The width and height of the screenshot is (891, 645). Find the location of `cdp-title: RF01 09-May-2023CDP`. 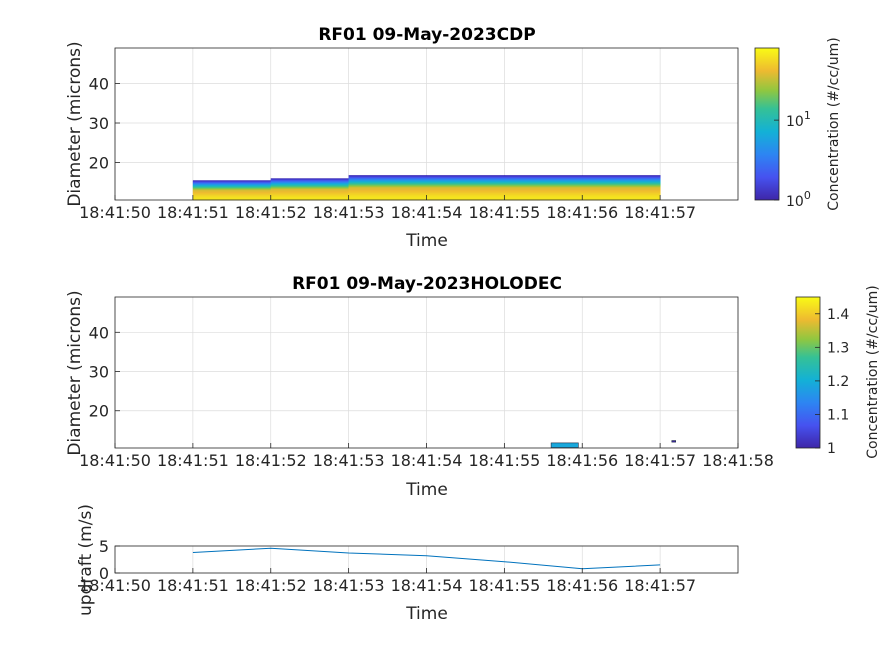

cdp-title: RF01 09-May-2023CDP is located at coordinates (426, 35).